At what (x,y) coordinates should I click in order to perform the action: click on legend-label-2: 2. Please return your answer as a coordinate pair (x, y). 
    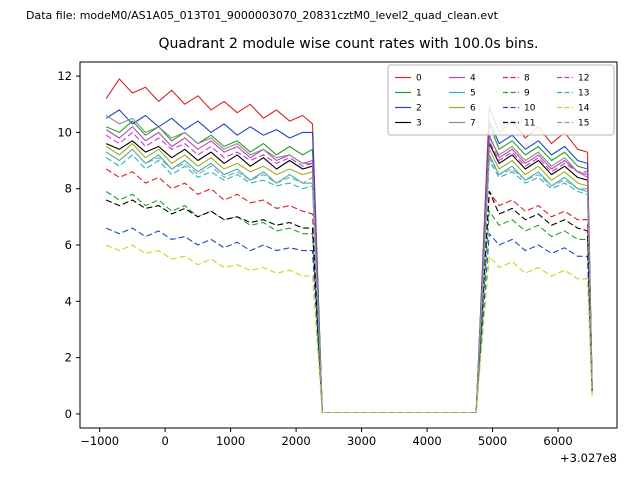
    Looking at the image, I should click on (419, 109).